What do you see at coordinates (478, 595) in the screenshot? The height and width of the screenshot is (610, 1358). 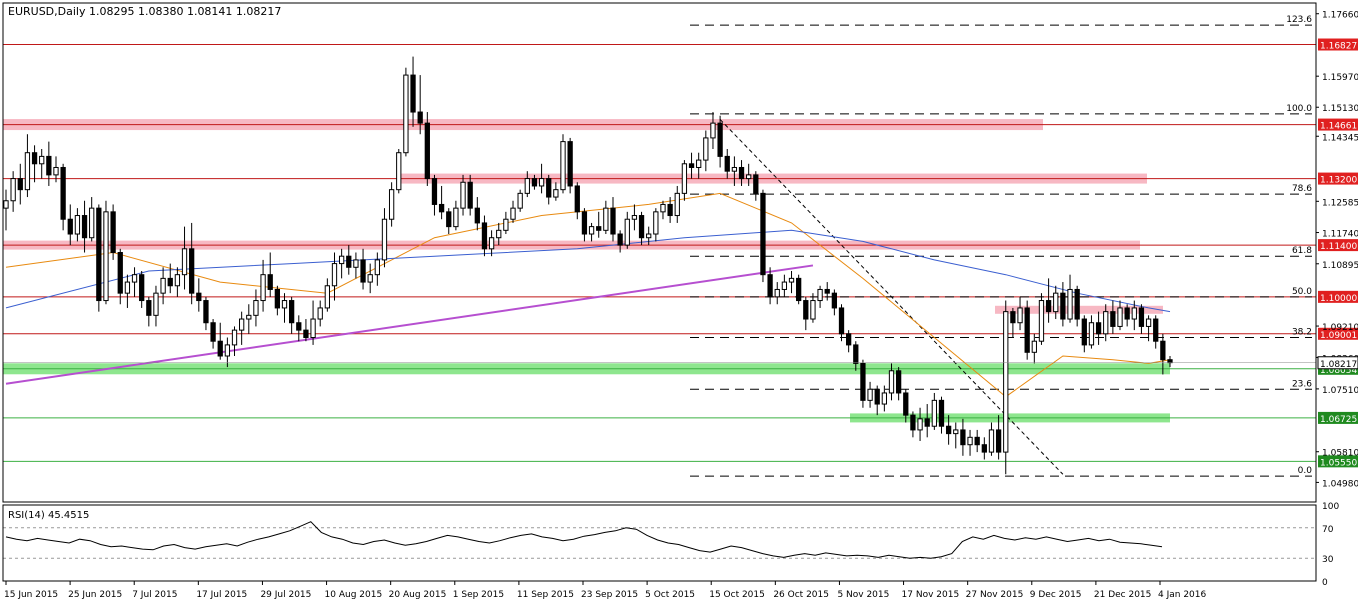 I see `time-label: 1 Sep 2015` at bounding box center [478, 595].